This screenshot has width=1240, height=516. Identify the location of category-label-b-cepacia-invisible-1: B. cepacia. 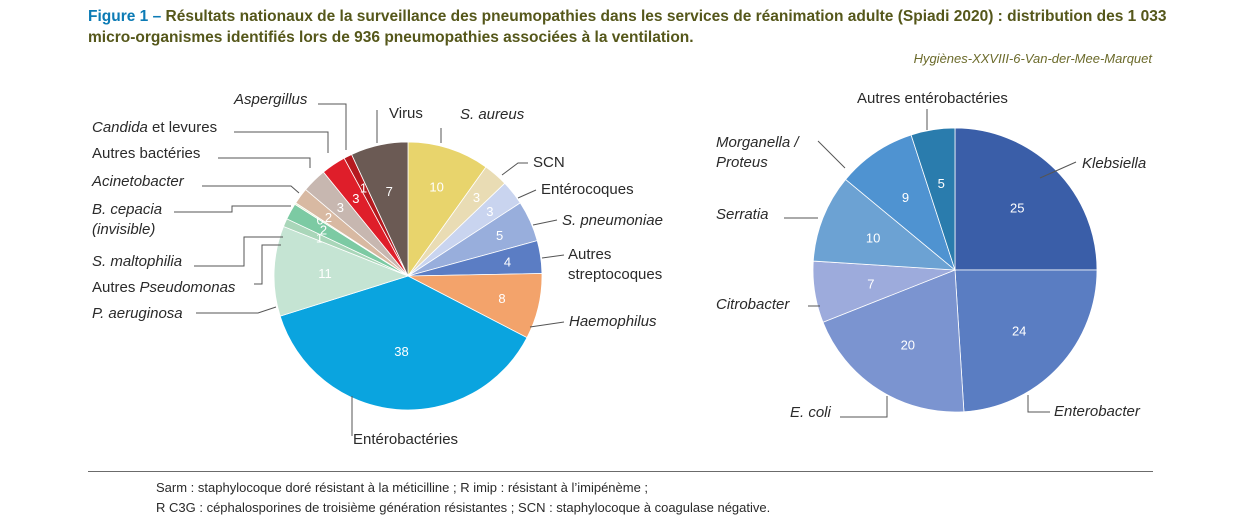
(127, 209).